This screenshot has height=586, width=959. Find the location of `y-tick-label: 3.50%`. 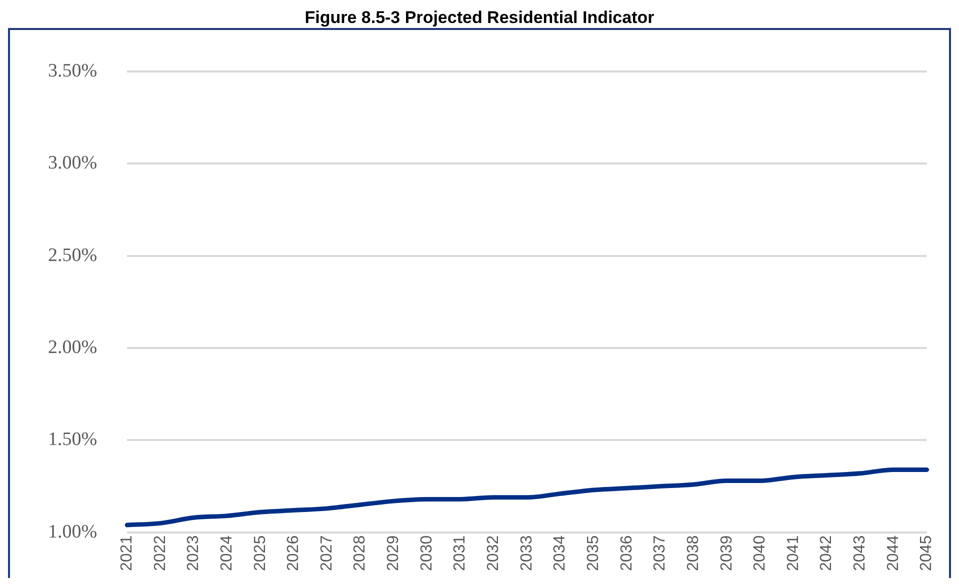

y-tick-label: 3.50% is located at coordinates (73, 71).